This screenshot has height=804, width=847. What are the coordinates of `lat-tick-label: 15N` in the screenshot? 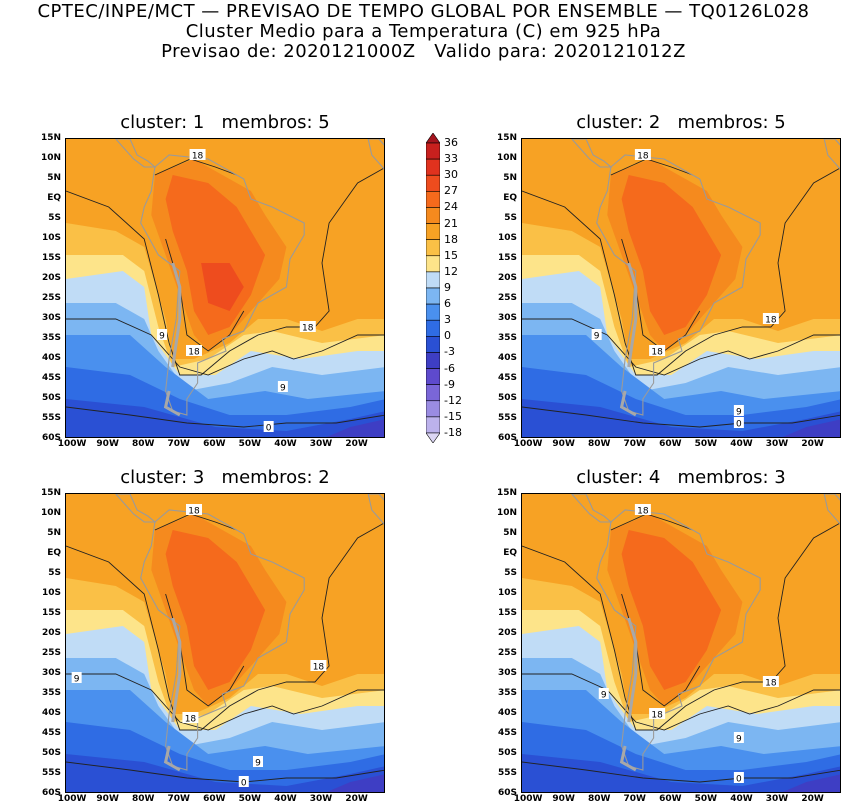 It's located at (506, 493).